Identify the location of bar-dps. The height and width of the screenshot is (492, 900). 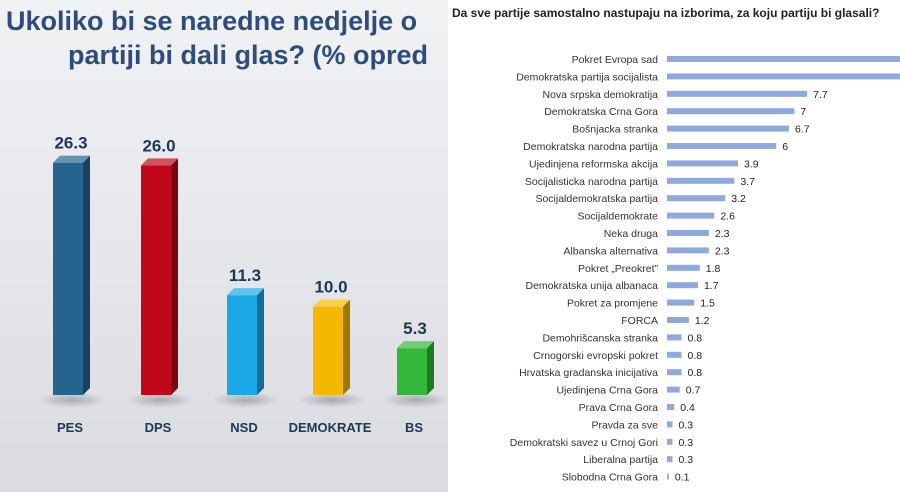
(160, 283).